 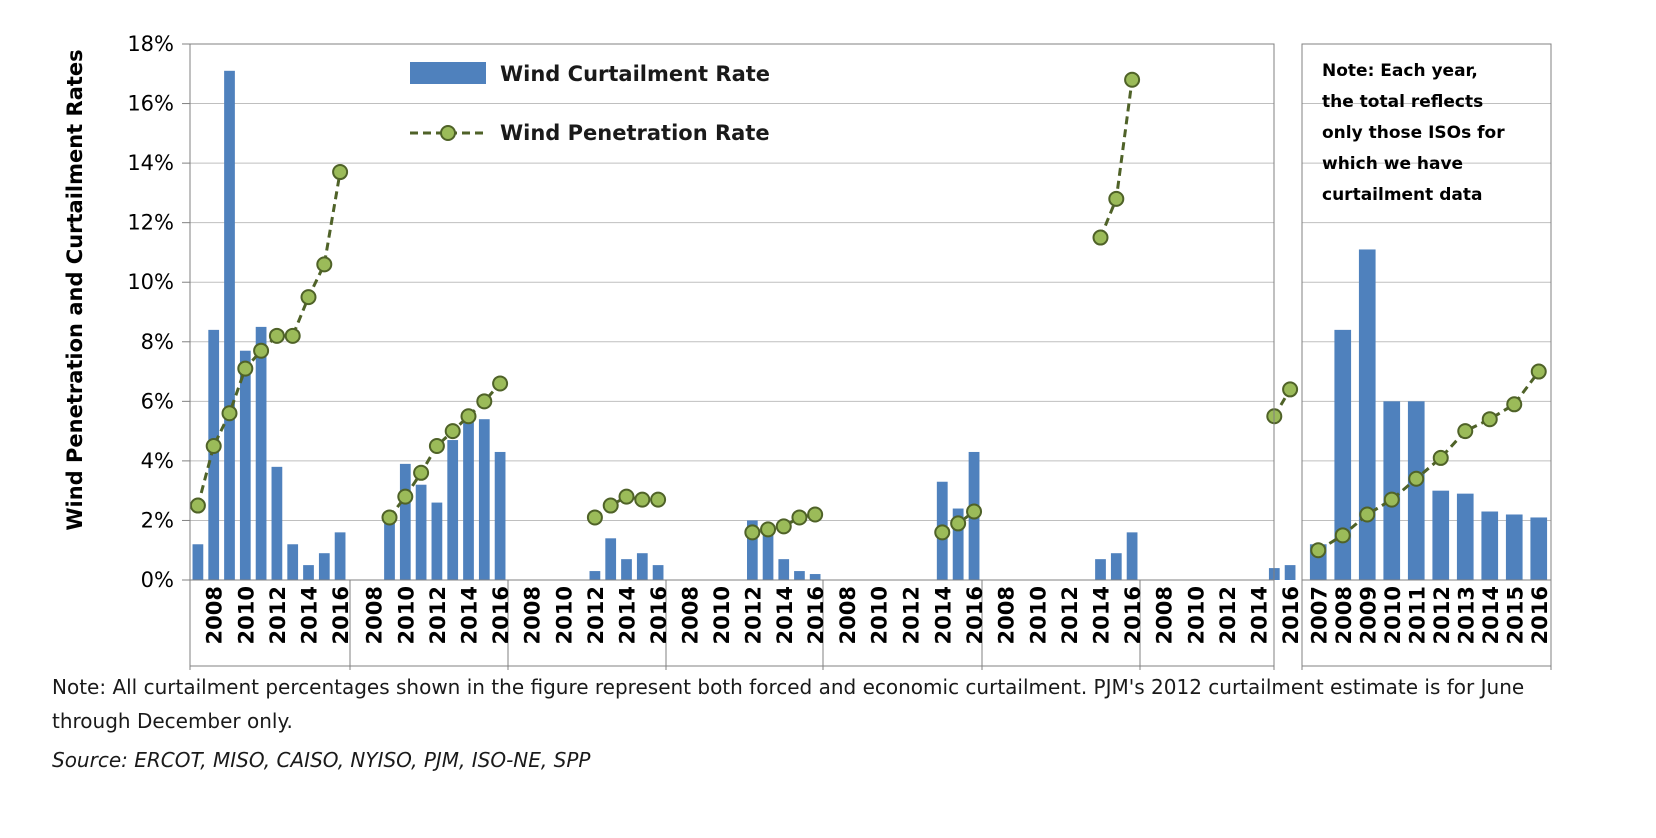 I want to click on x-tick-label: 2015, so click(x=1515, y=615).